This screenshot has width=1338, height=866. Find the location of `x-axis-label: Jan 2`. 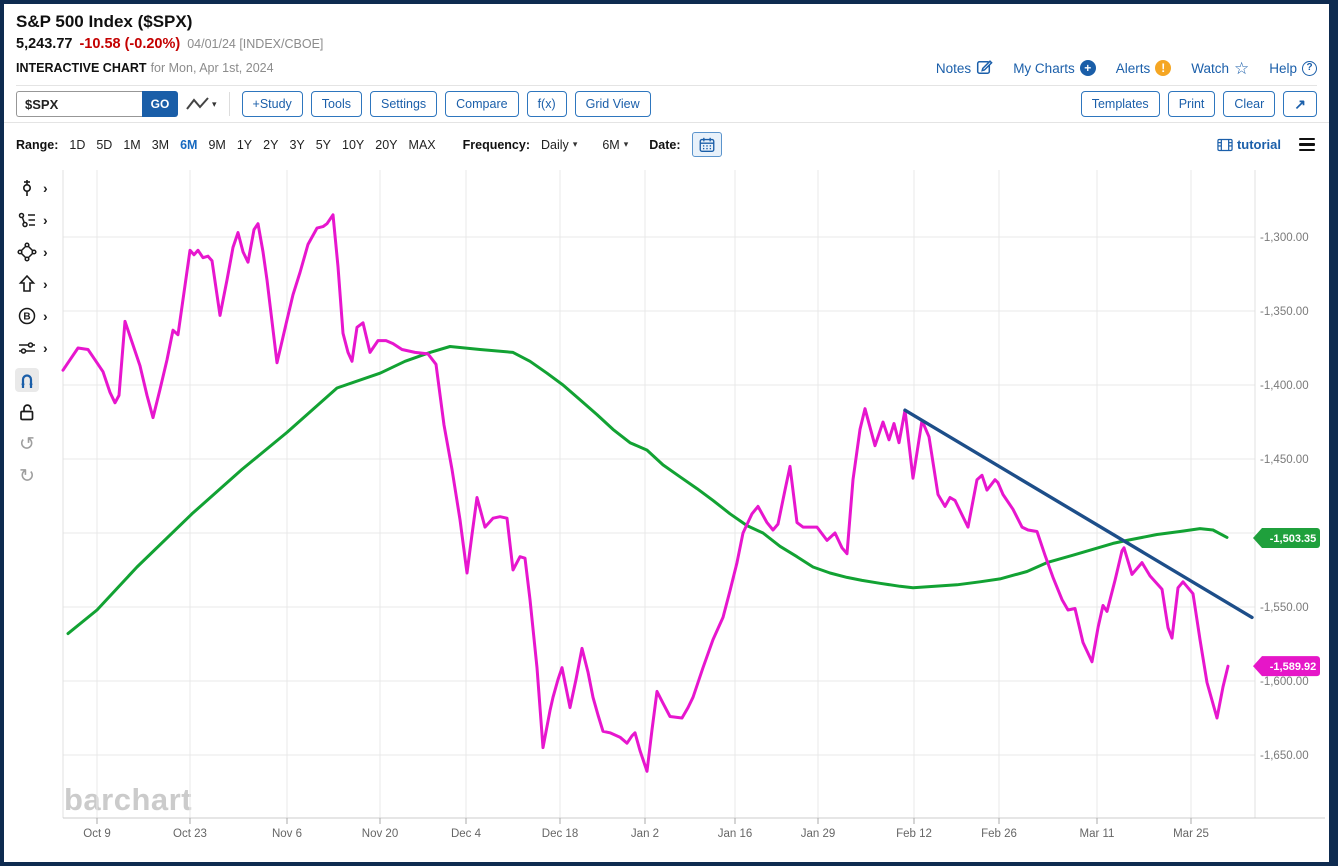

x-axis-label: Jan 2 is located at coordinates (645, 834).